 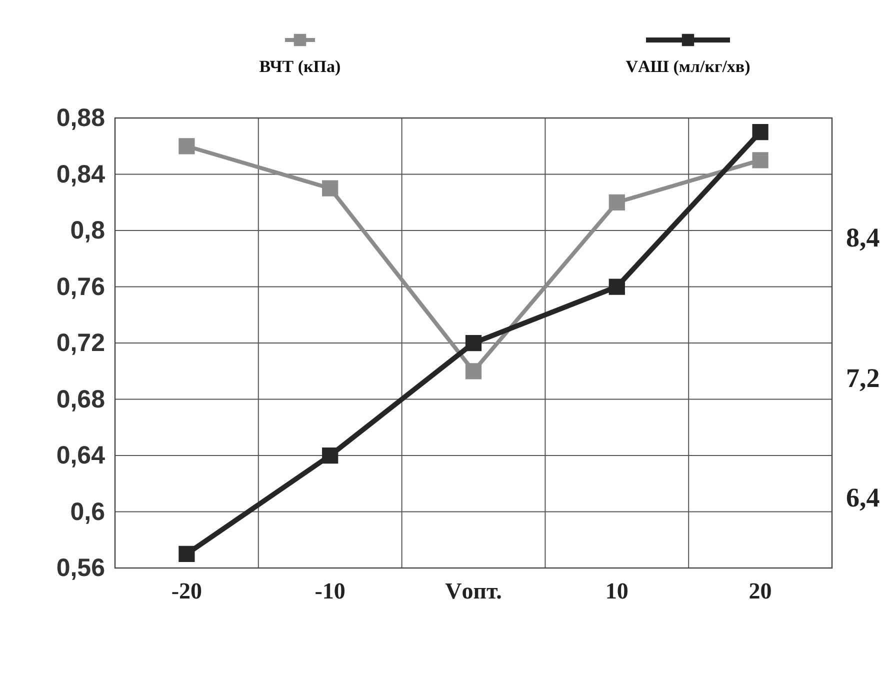 I want to click on x-tick-label: Vопт., so click(x=473, y=591).